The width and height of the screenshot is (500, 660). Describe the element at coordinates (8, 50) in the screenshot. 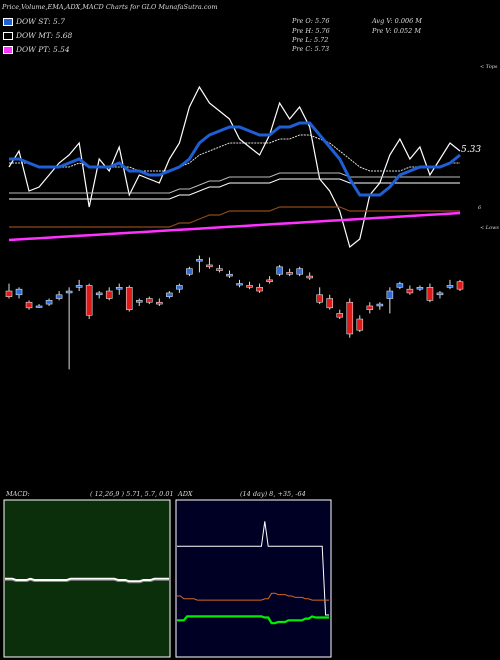

I see `legend-swatch-pt` at that location.